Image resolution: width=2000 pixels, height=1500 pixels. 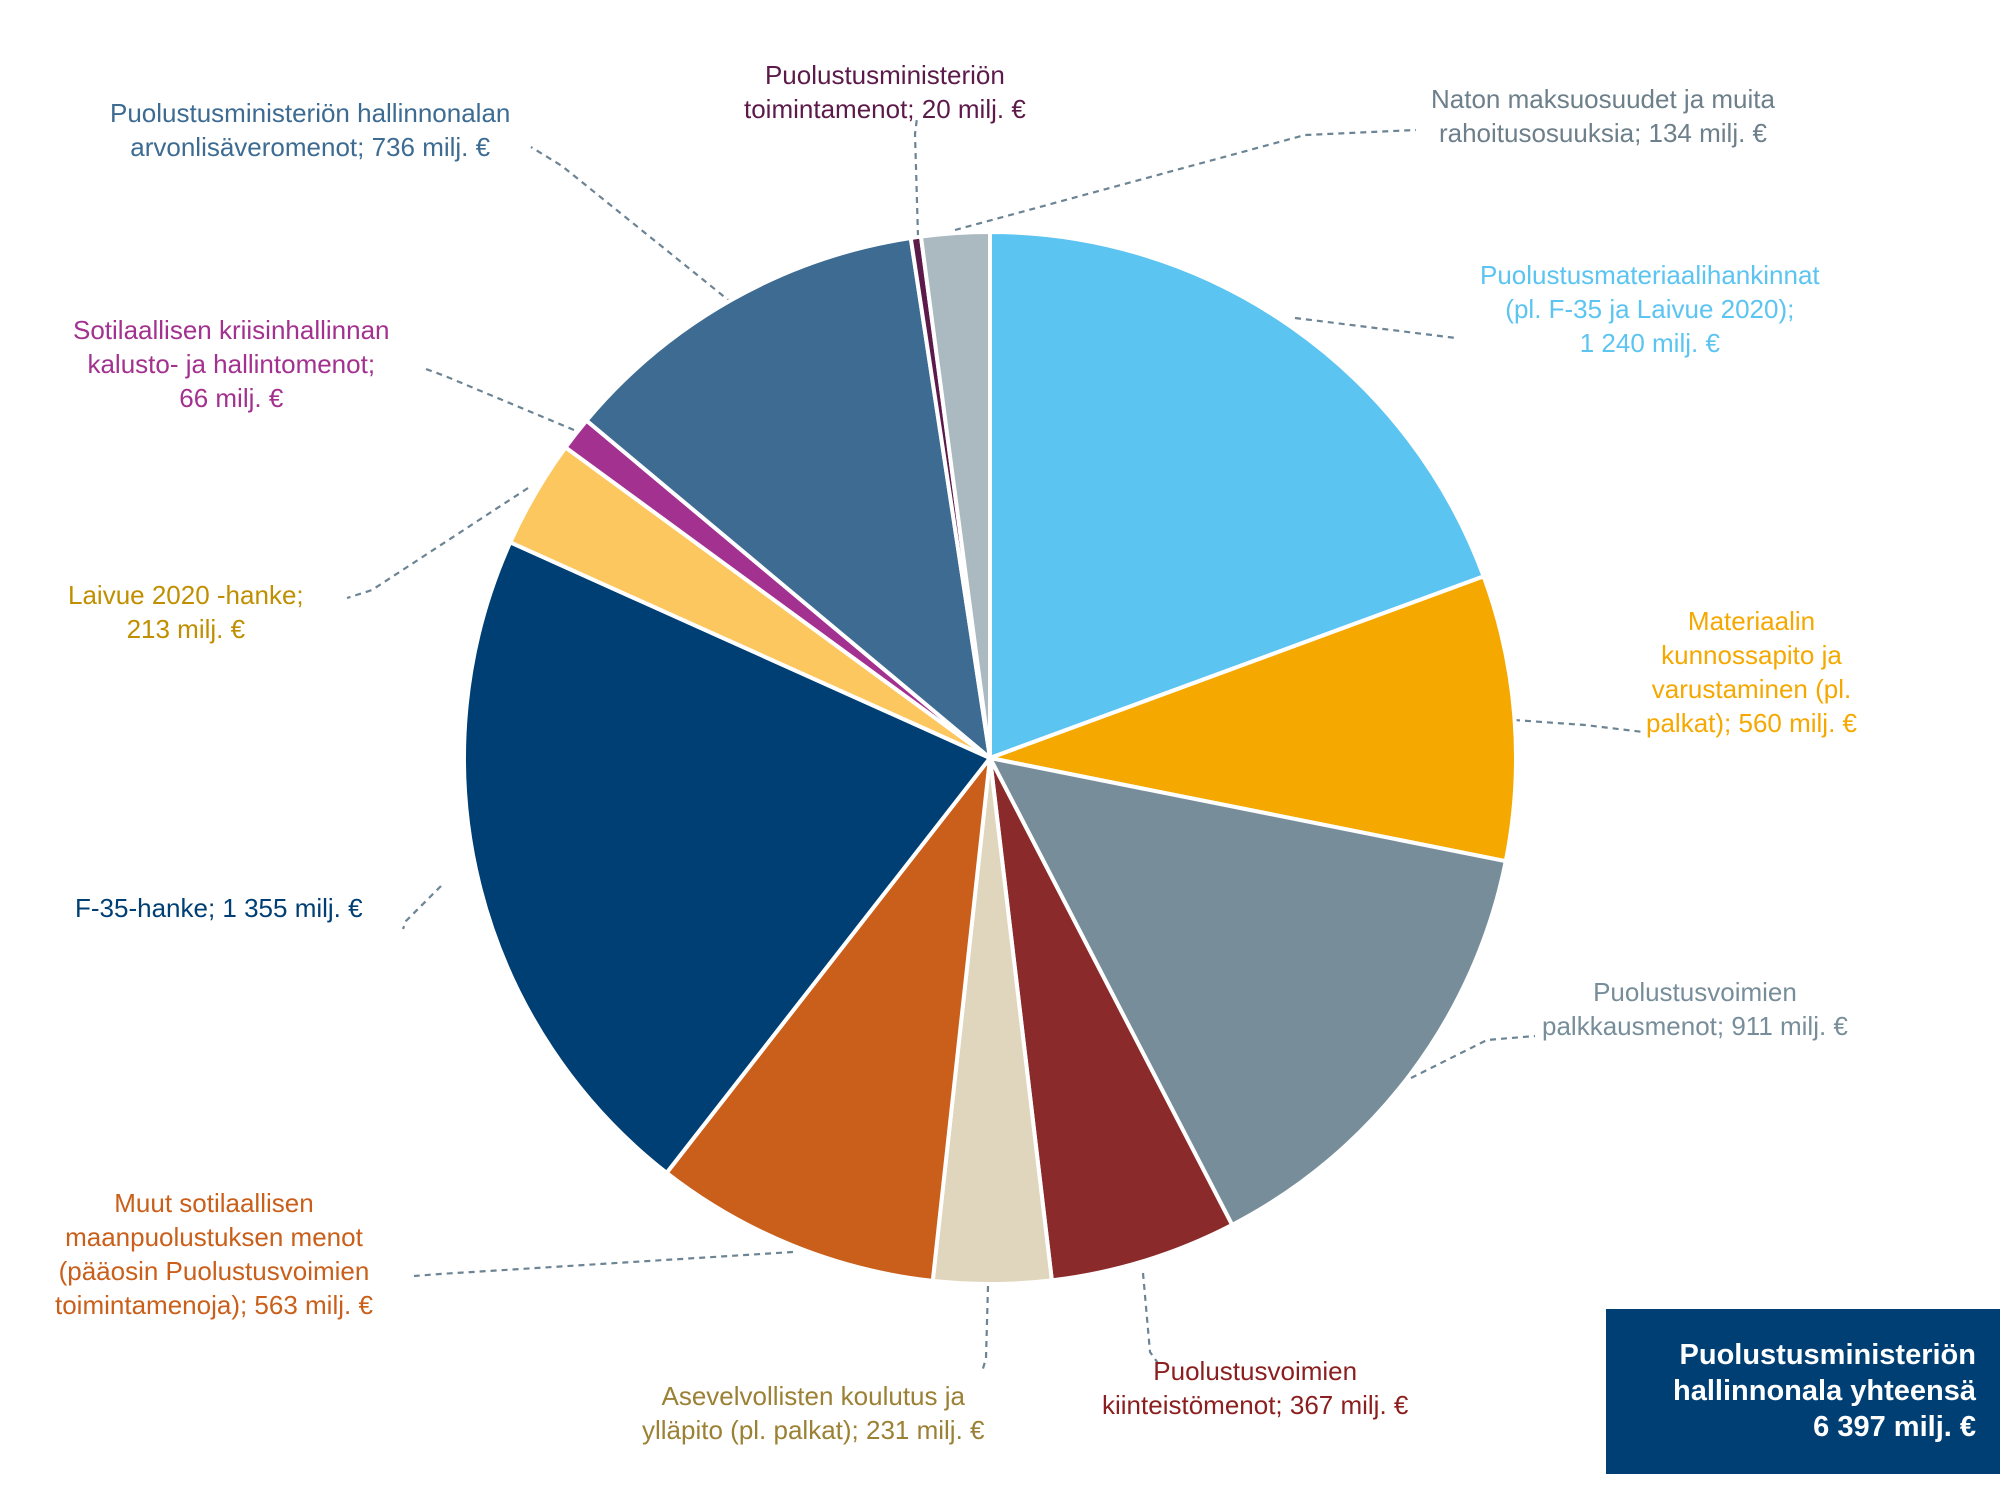 What do you see at coordinates (813, 1396) in the screenshot?
I see `label-line: Asevelvollisten koulutus ja` at bounding box center [813, 1396].